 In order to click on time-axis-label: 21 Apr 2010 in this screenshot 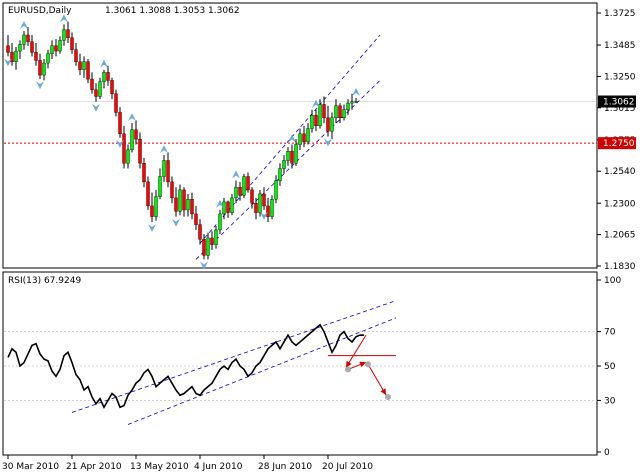, I will do `click(94, 467)`.